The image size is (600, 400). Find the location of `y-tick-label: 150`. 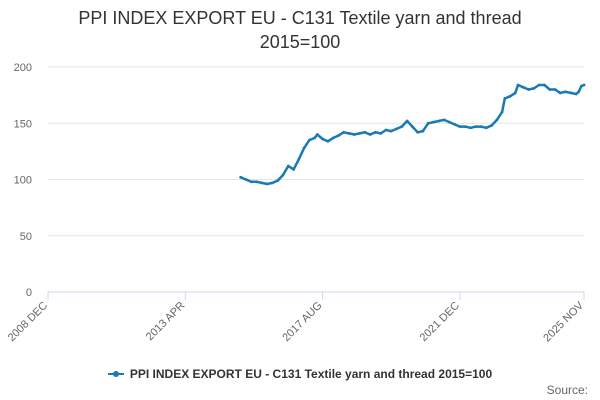

y-tick-label: 150 is located at coordinates (23, 124).